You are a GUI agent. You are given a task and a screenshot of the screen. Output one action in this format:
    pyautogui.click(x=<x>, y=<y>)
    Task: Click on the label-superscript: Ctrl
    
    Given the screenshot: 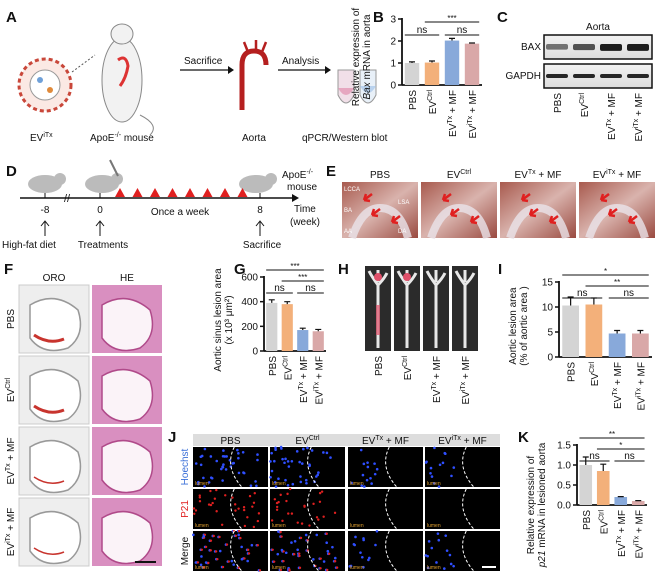 What is the action you would take?
    pyautogui.click(x=601, y=515)
    